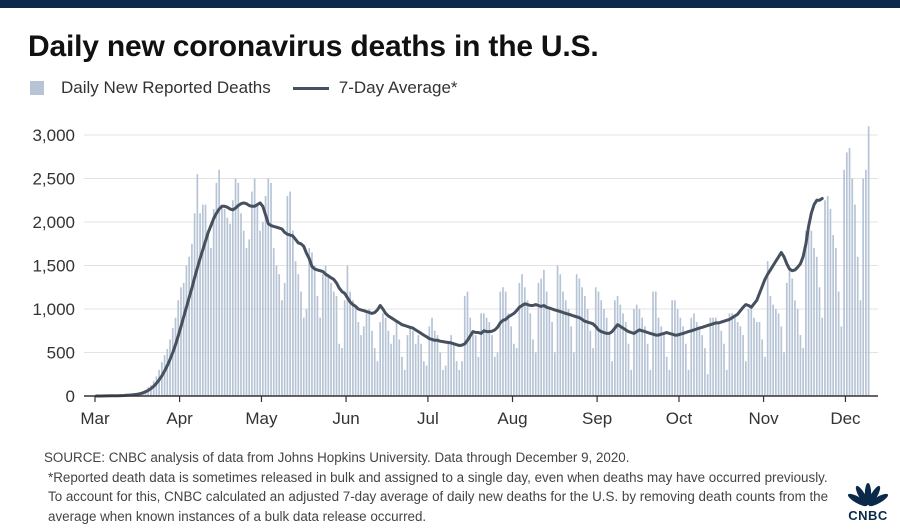  Describe the element at coordinates (679, 418) in the screenshot. I see `x-tick-label: Oct` at that location.